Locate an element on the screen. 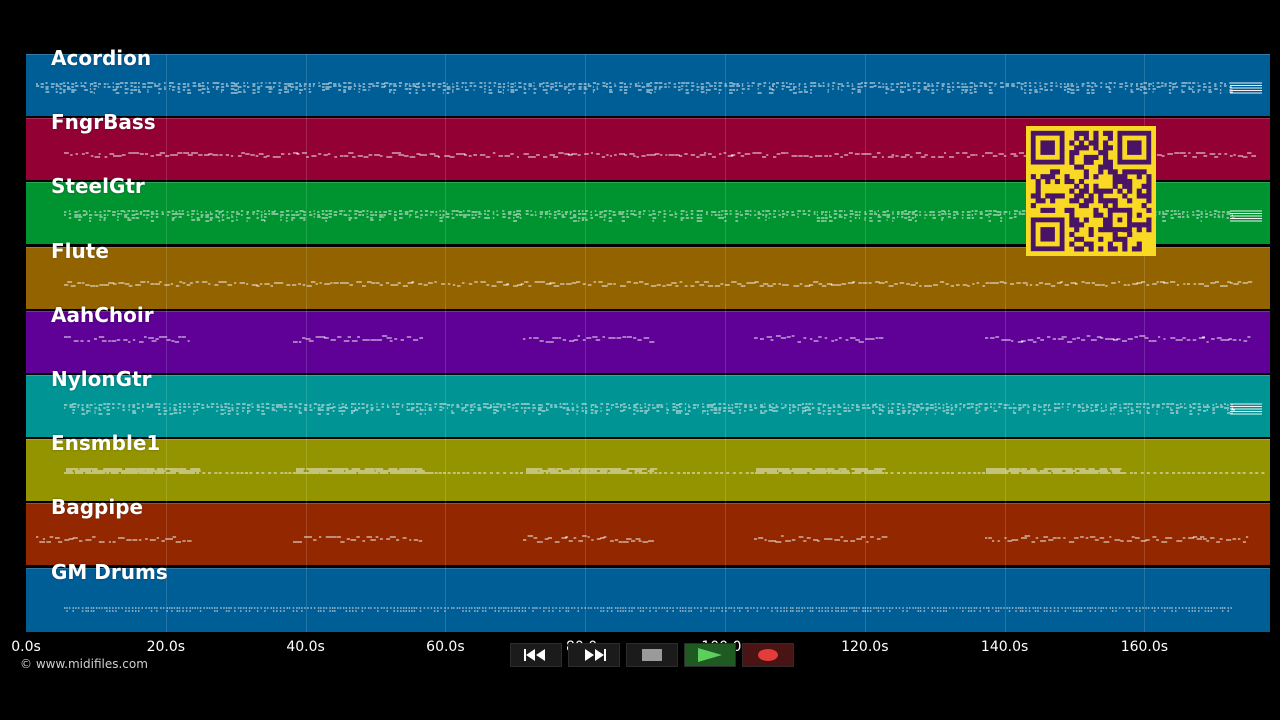 The image size is (1280, 720). track-lane: Flute is located at coordinates (648, 274).